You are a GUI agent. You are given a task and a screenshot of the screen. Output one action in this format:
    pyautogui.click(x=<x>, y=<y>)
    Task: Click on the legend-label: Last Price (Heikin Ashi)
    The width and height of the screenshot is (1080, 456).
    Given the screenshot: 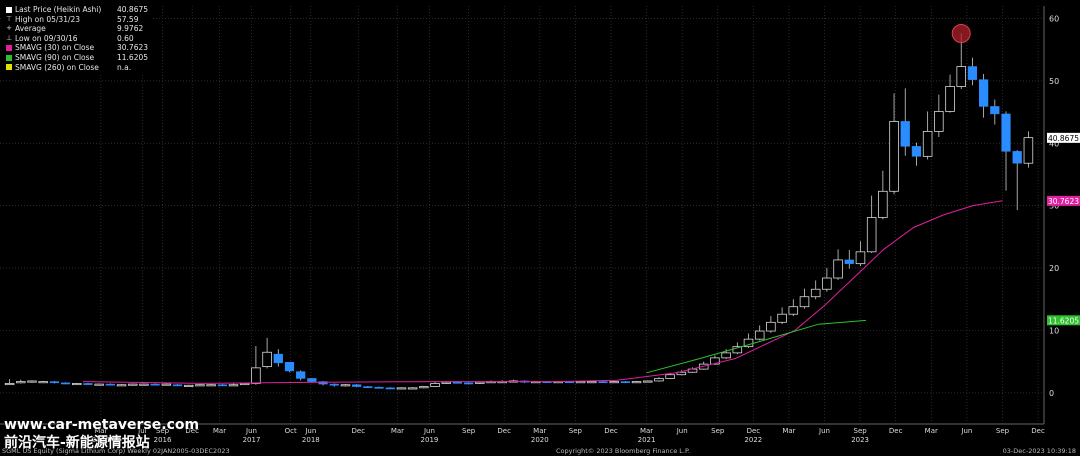 What is the action you would take?
    pyautogui.click(x=58, y=9)
    